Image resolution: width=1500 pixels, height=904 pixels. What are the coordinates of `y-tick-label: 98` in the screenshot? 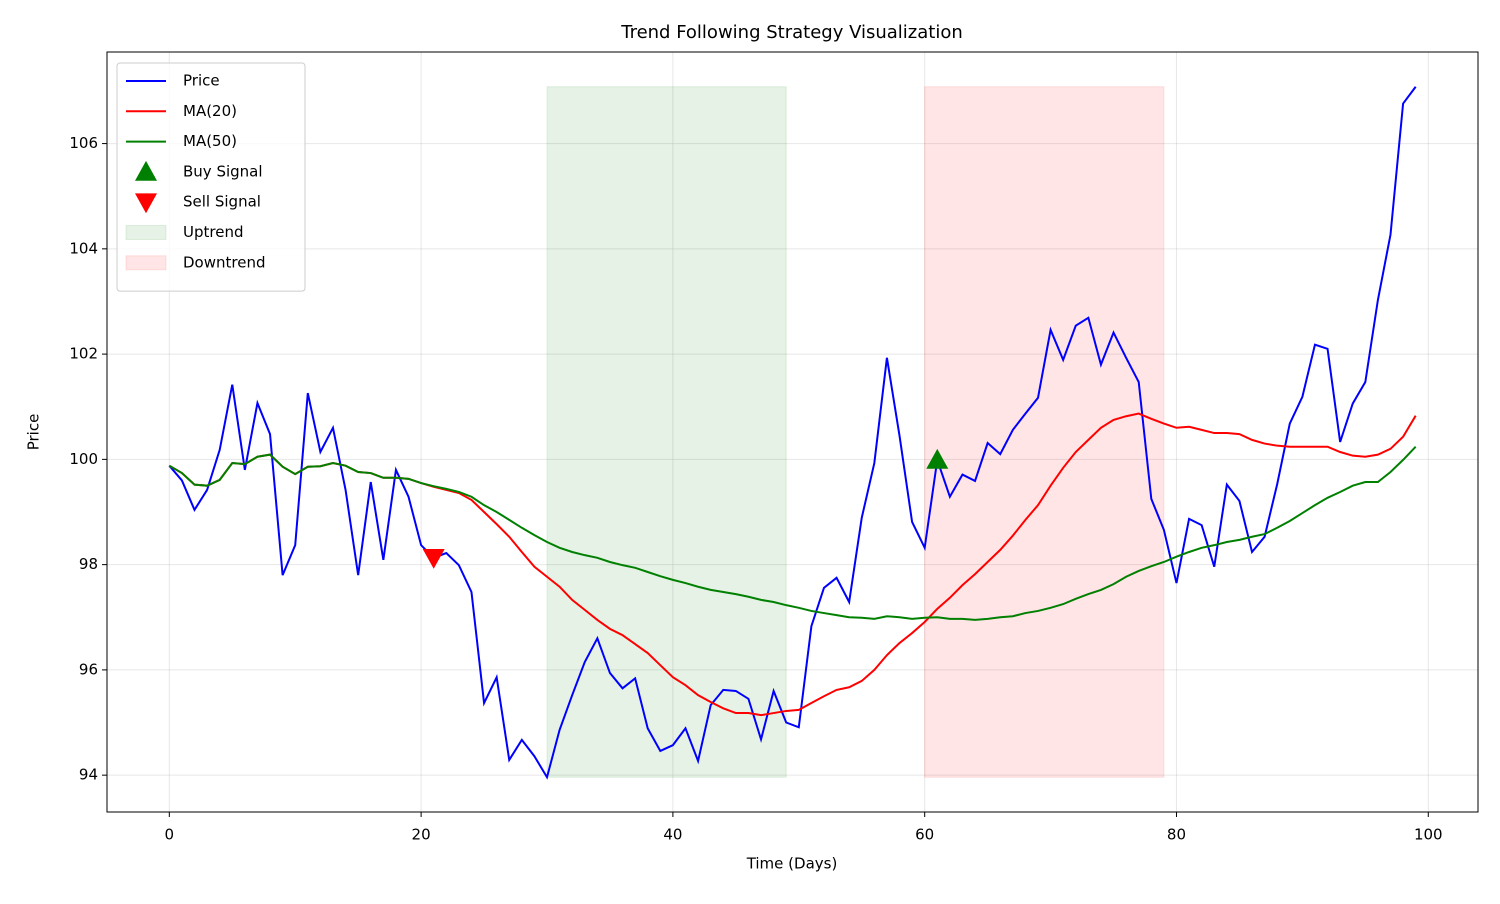 It's located at (88, 564).